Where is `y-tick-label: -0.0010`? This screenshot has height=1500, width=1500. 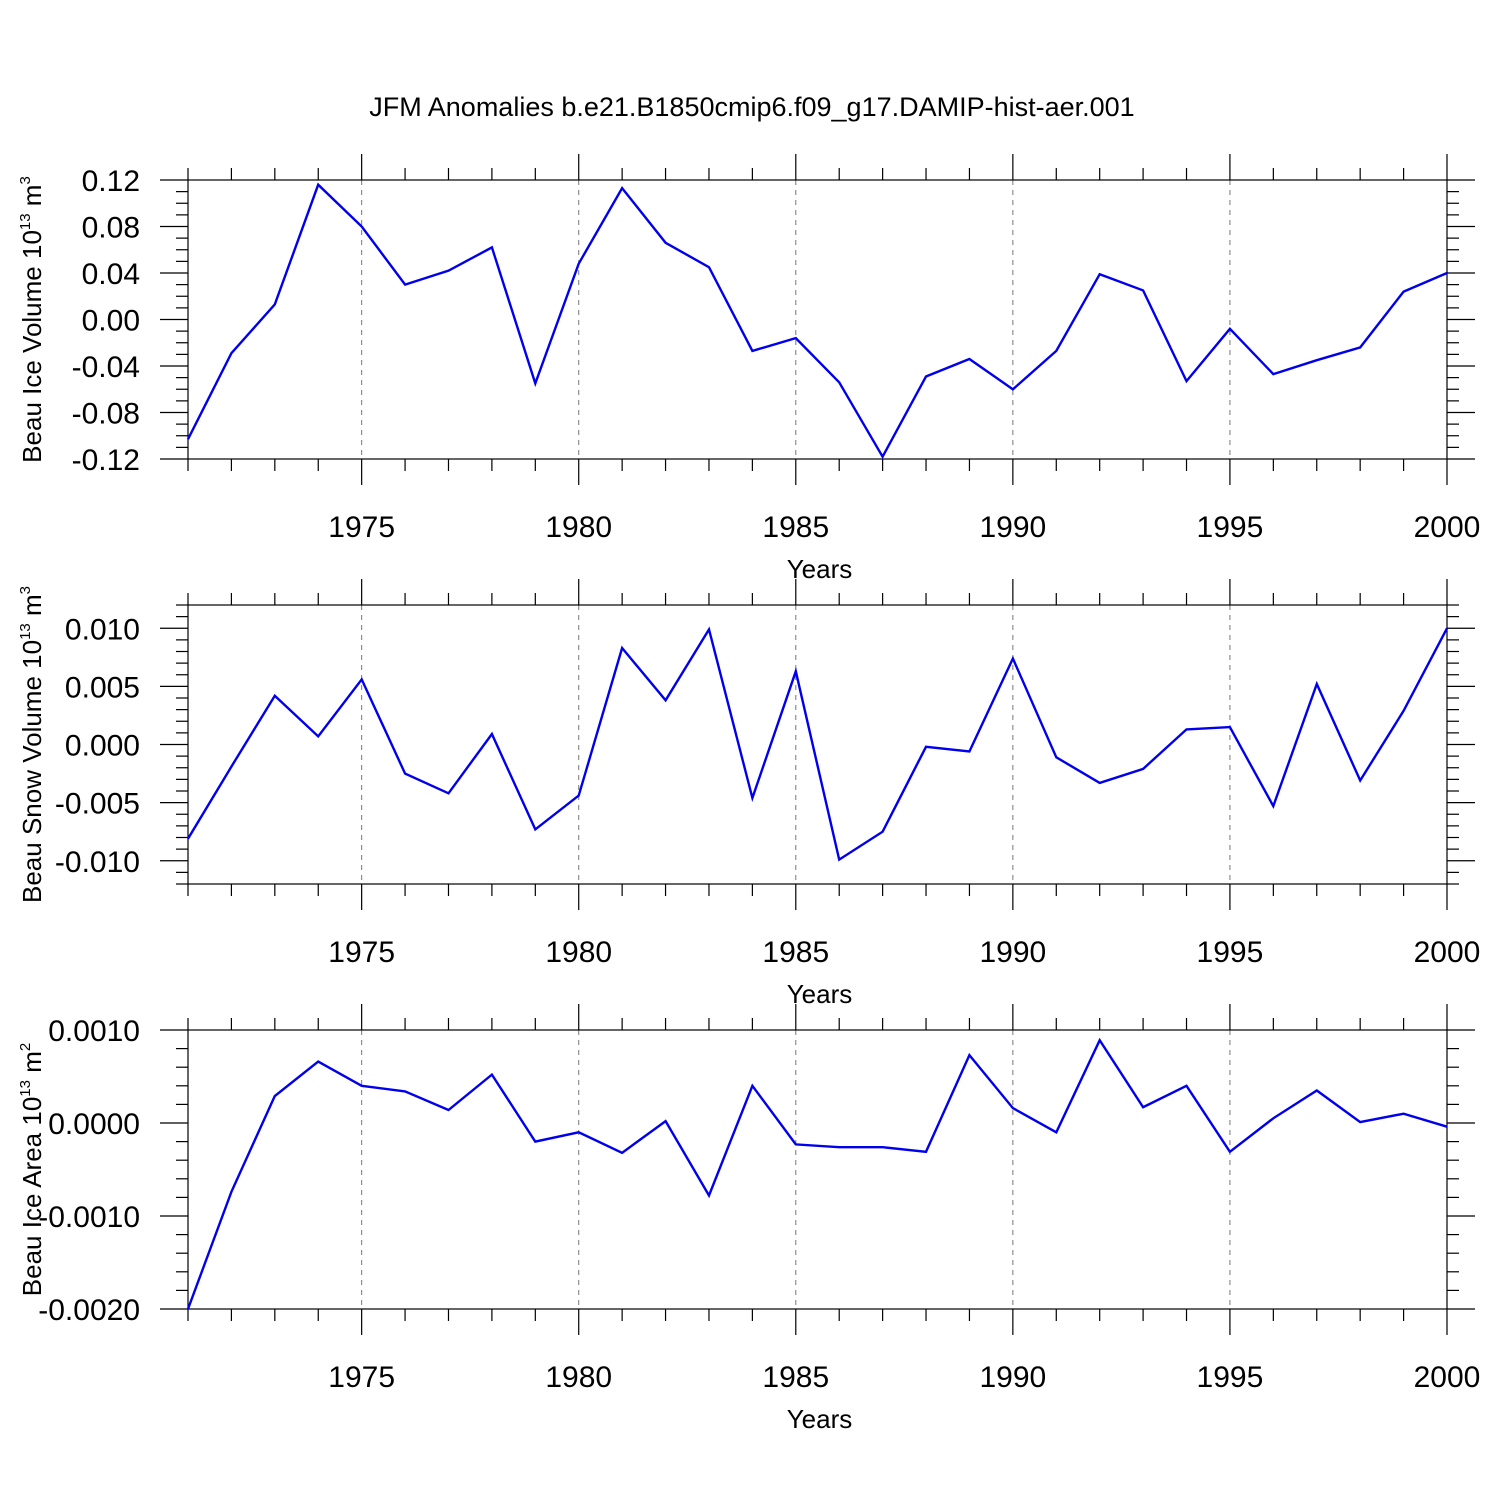
y-tick-label: -0.0010 is located at coordinates (89, 1217).